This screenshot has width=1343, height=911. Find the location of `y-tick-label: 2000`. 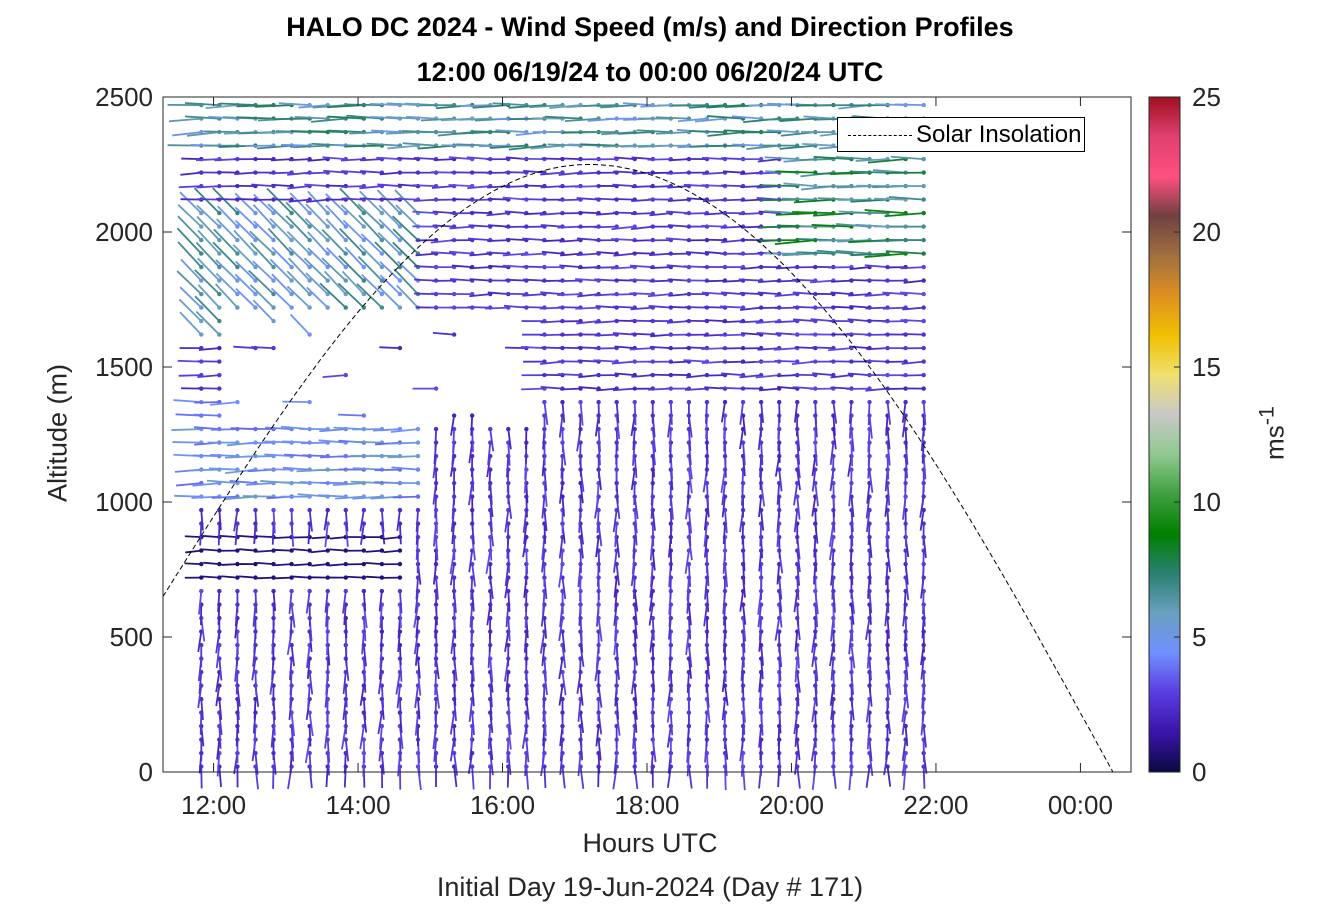

y-tick-label: 2000 is located at coordinates (124, 232).